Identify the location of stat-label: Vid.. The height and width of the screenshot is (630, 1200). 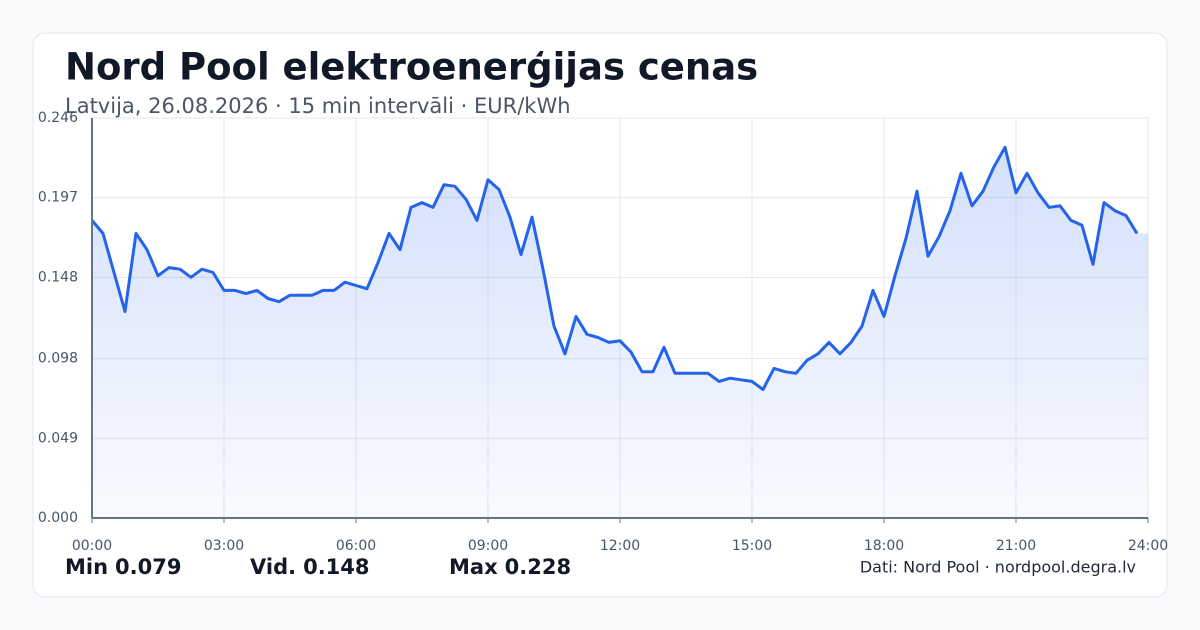
(273, 567).